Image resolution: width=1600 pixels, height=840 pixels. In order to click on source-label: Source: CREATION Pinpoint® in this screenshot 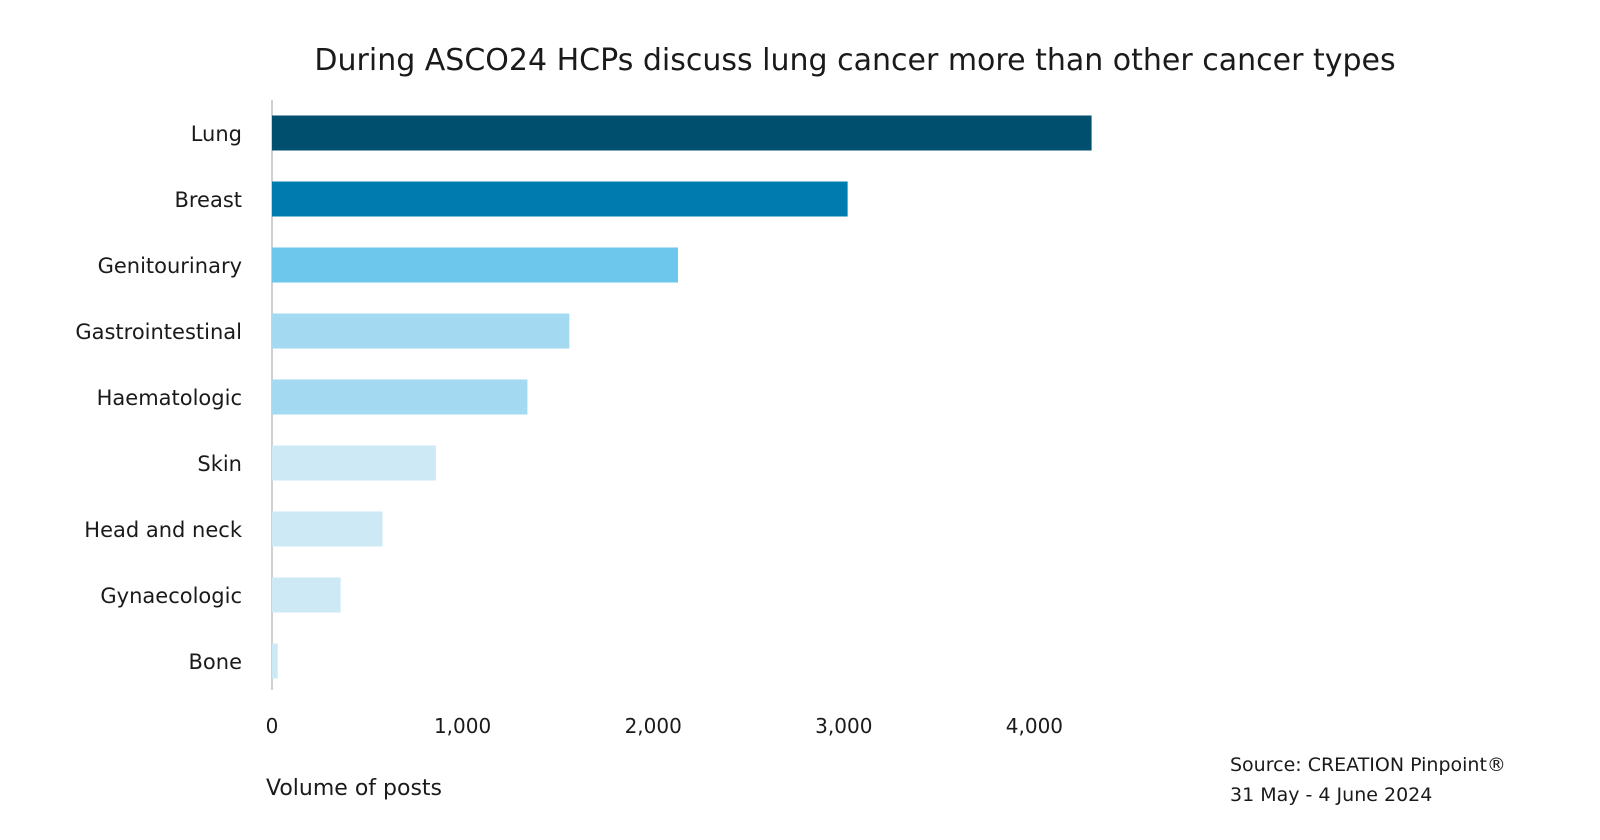, I will do `click(1368, 765)`.